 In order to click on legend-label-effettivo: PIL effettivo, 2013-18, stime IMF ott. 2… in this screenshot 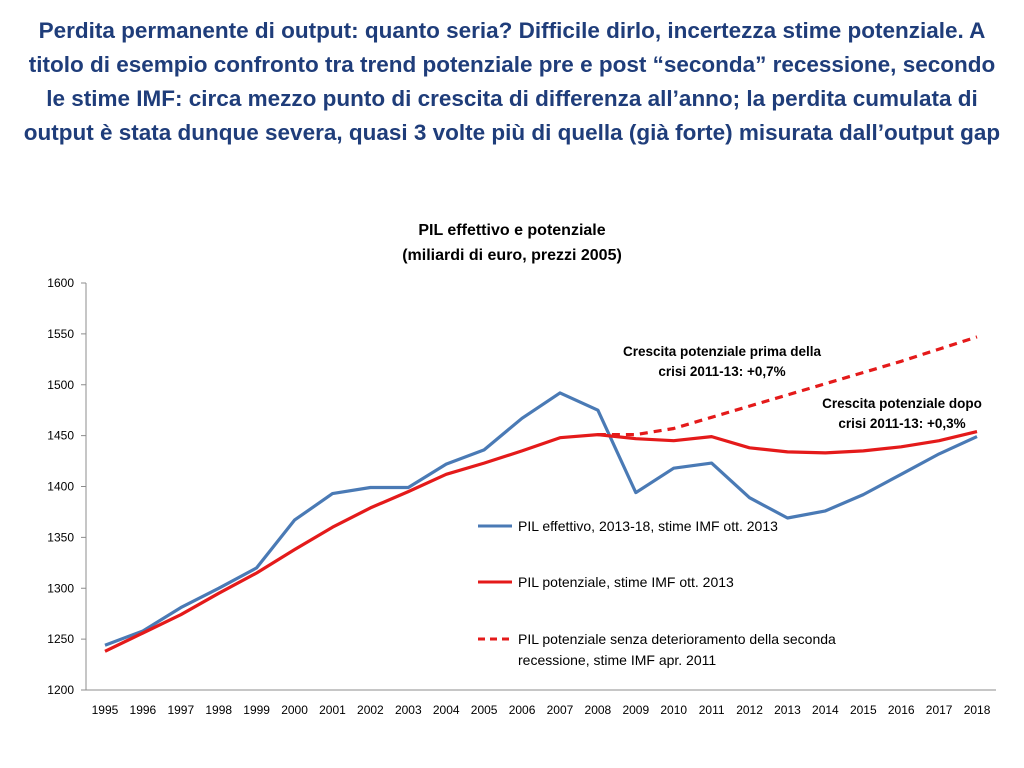, I will do `click(648, 526)`.